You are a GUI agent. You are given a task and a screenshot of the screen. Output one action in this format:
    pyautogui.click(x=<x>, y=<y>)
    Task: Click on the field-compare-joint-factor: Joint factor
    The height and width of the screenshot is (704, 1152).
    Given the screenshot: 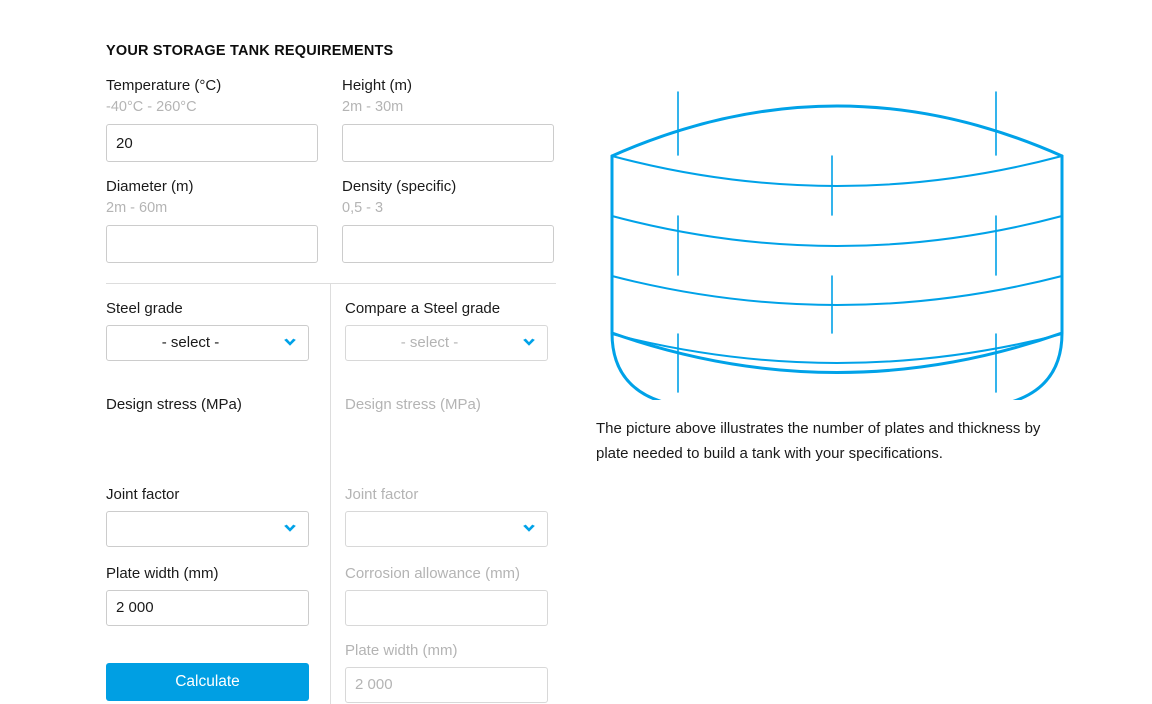 What is the action you would take?
    pyautogui.click(x=446, y=516)
    